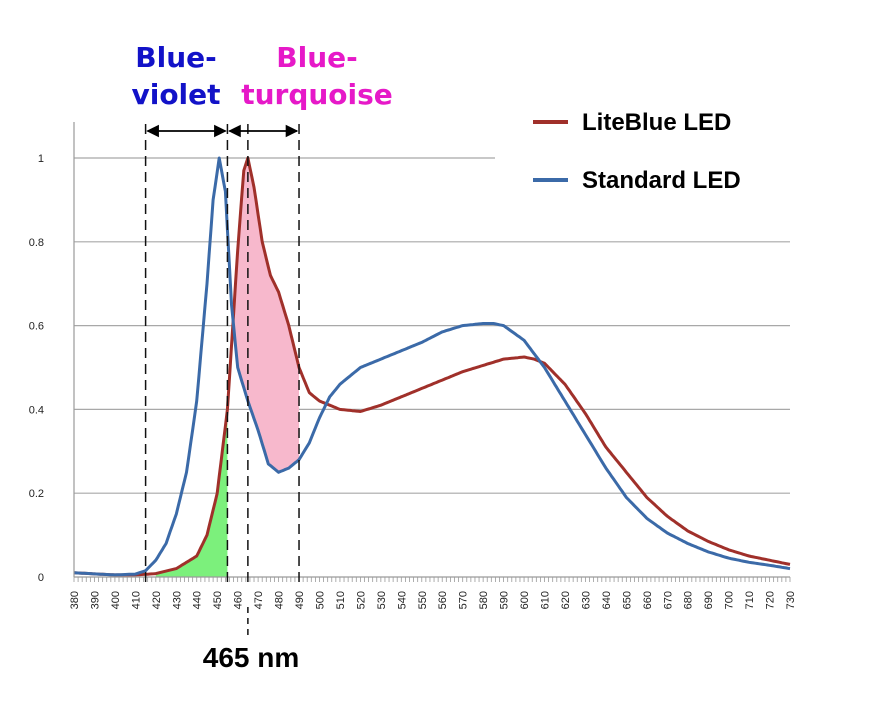 The width and height of the screenshot is (870, 714). Describe the element at coordinates (423, 600) in the screenshot. I see `x-tick-label: 550` at that location.